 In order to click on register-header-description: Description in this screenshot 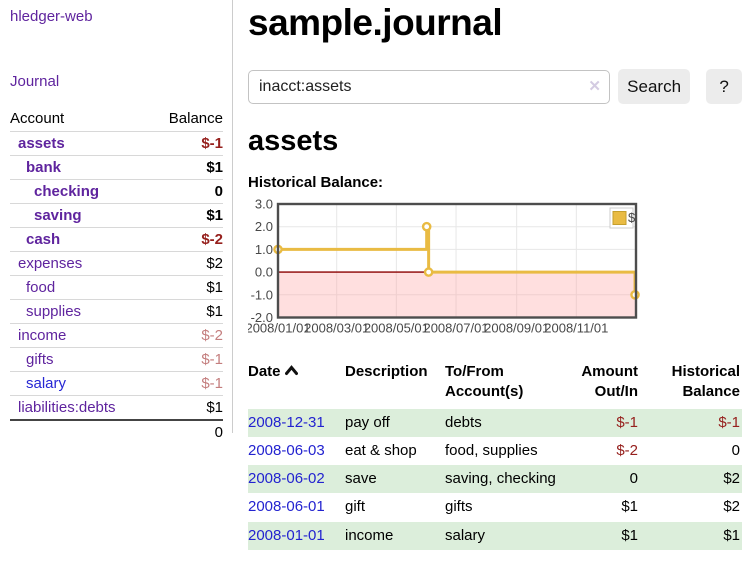, I will do `click(386, 371)`.